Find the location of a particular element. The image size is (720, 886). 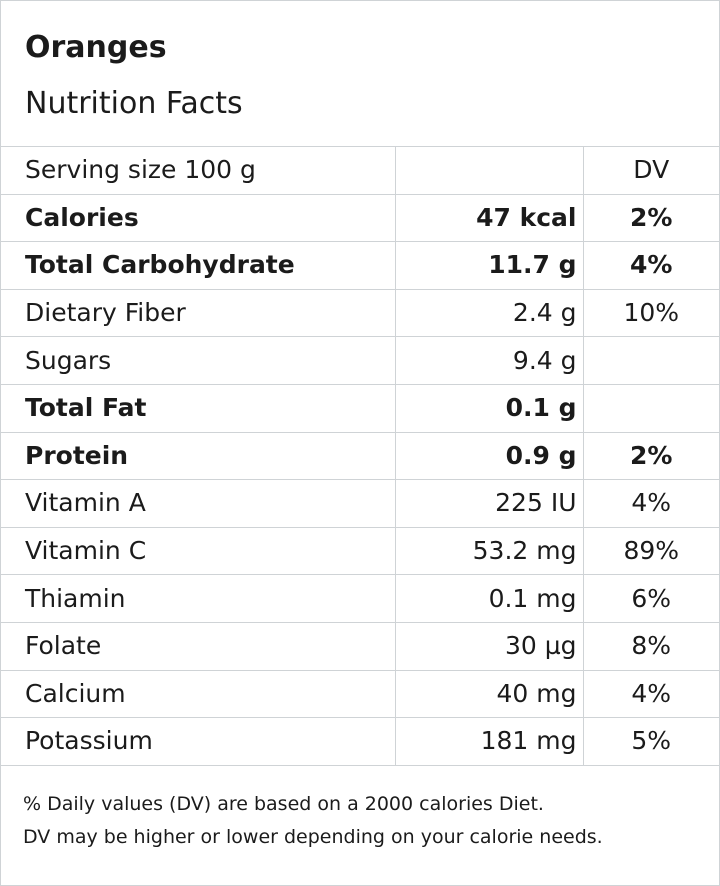

food-title: Oranges is located at coordinates (96, 47).